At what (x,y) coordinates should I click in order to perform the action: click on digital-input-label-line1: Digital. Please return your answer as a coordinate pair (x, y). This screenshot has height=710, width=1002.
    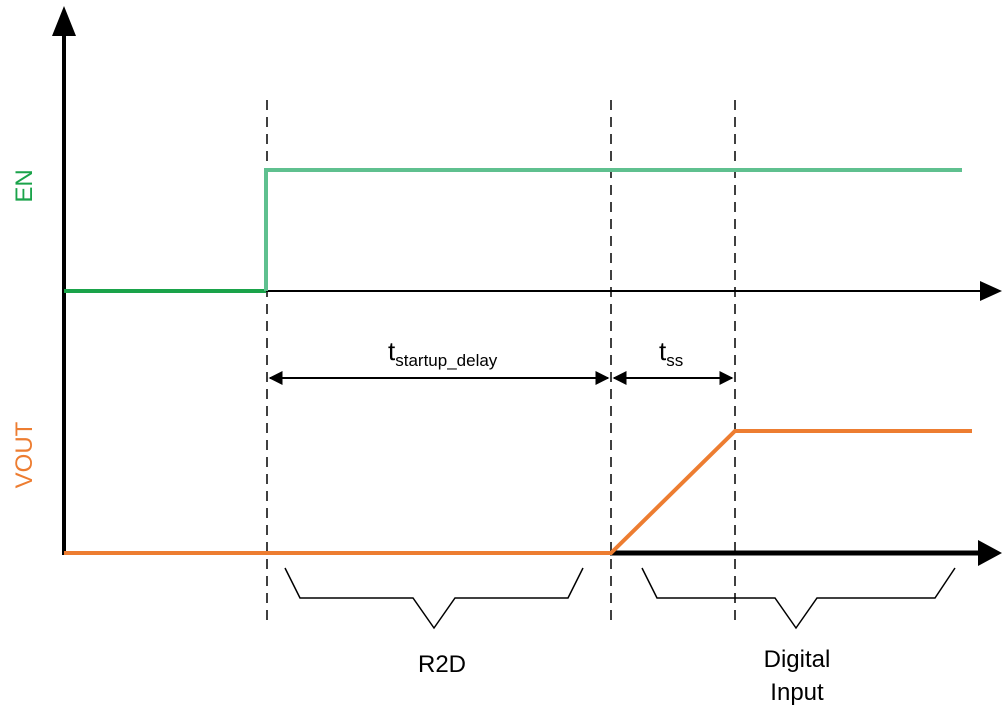
    Looking at the image, I should click on (797, 659).